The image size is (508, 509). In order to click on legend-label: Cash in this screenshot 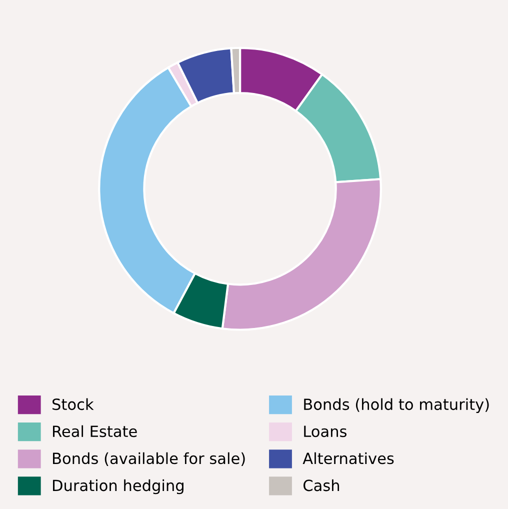, I will do `click(322, 485)`.